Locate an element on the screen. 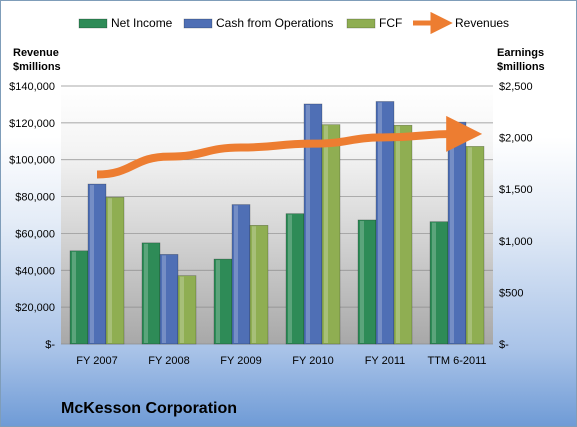 Image resolution: width=577 pixels, height=427 pixels. legend-label-revenues: Revenues is located at coordinates (482, 23).